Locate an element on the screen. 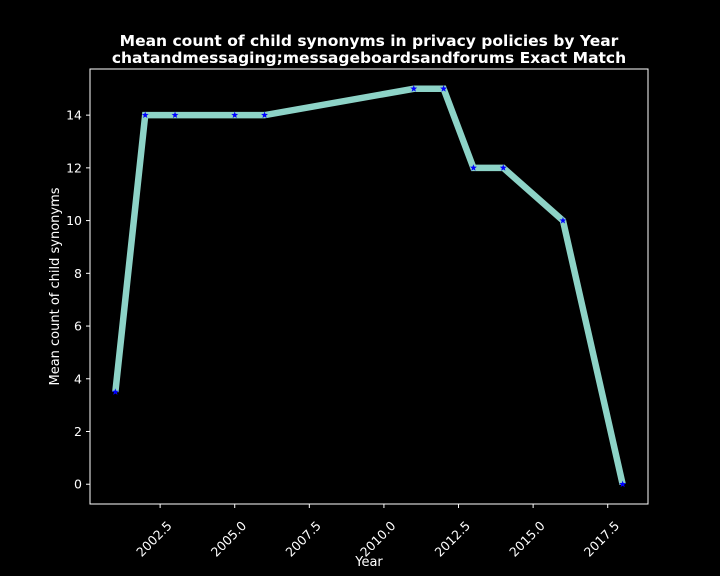 The height and width of the screenshot is (576, 720). y-tick-label: 10 is located at coordinates (74, 220).